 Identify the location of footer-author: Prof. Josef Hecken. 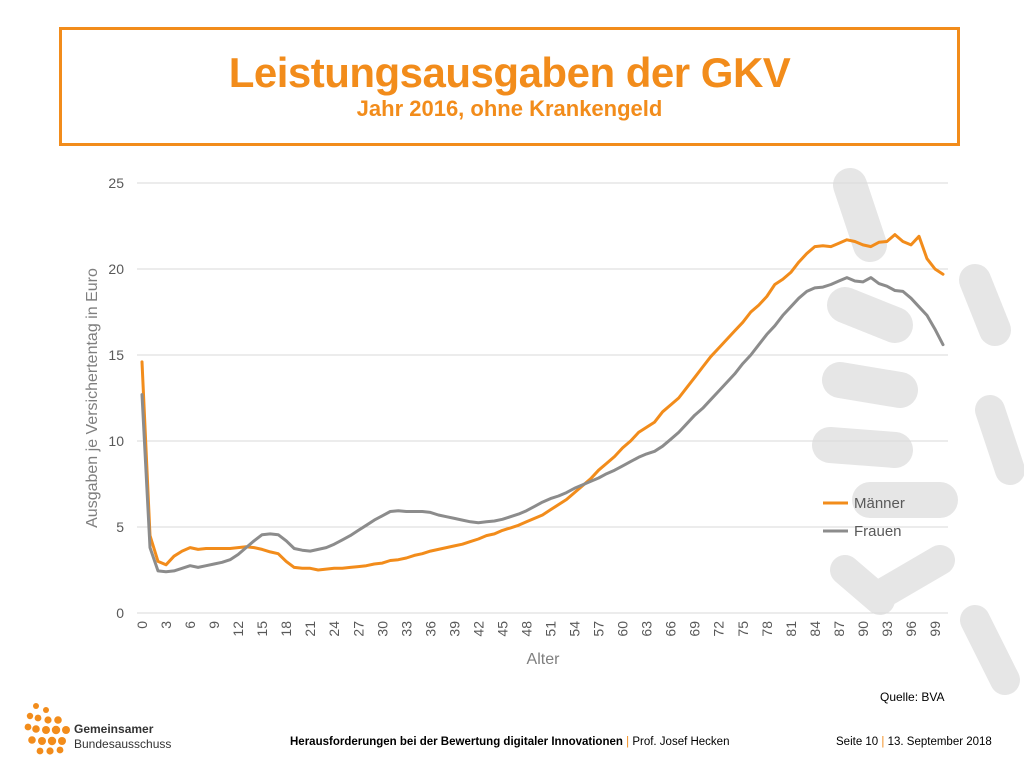
(681, 742).